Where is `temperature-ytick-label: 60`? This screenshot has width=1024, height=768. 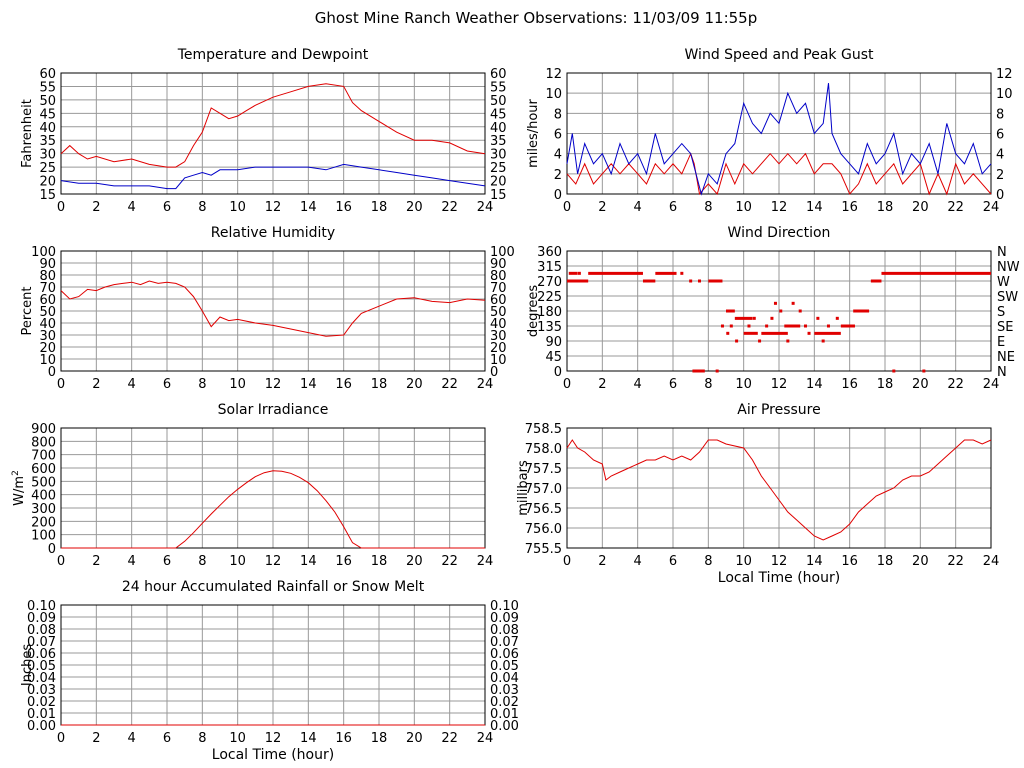
temperature-ytick-label: 60 is located at coordinates (47, 74).